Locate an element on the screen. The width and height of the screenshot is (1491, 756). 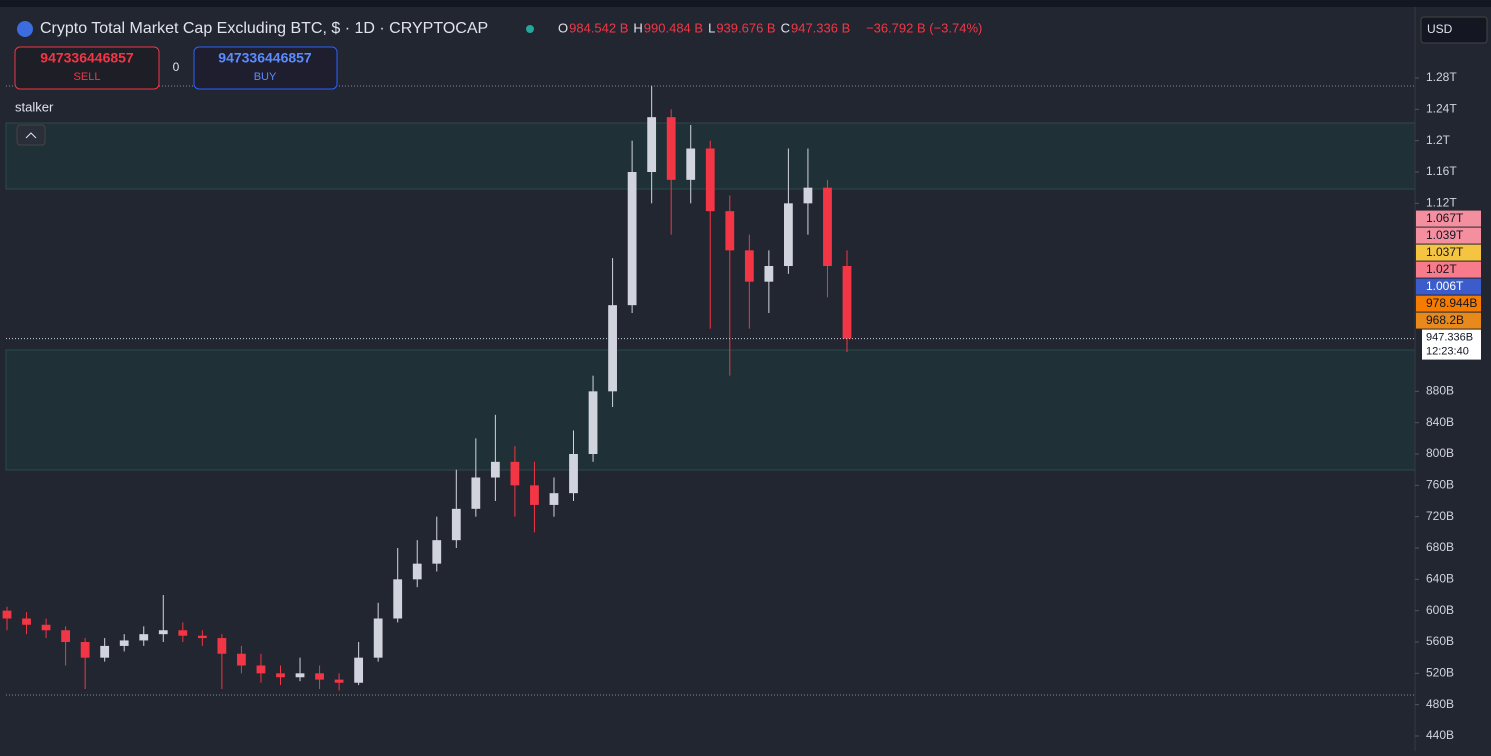
sell-button is located at coordinates (87, 68).